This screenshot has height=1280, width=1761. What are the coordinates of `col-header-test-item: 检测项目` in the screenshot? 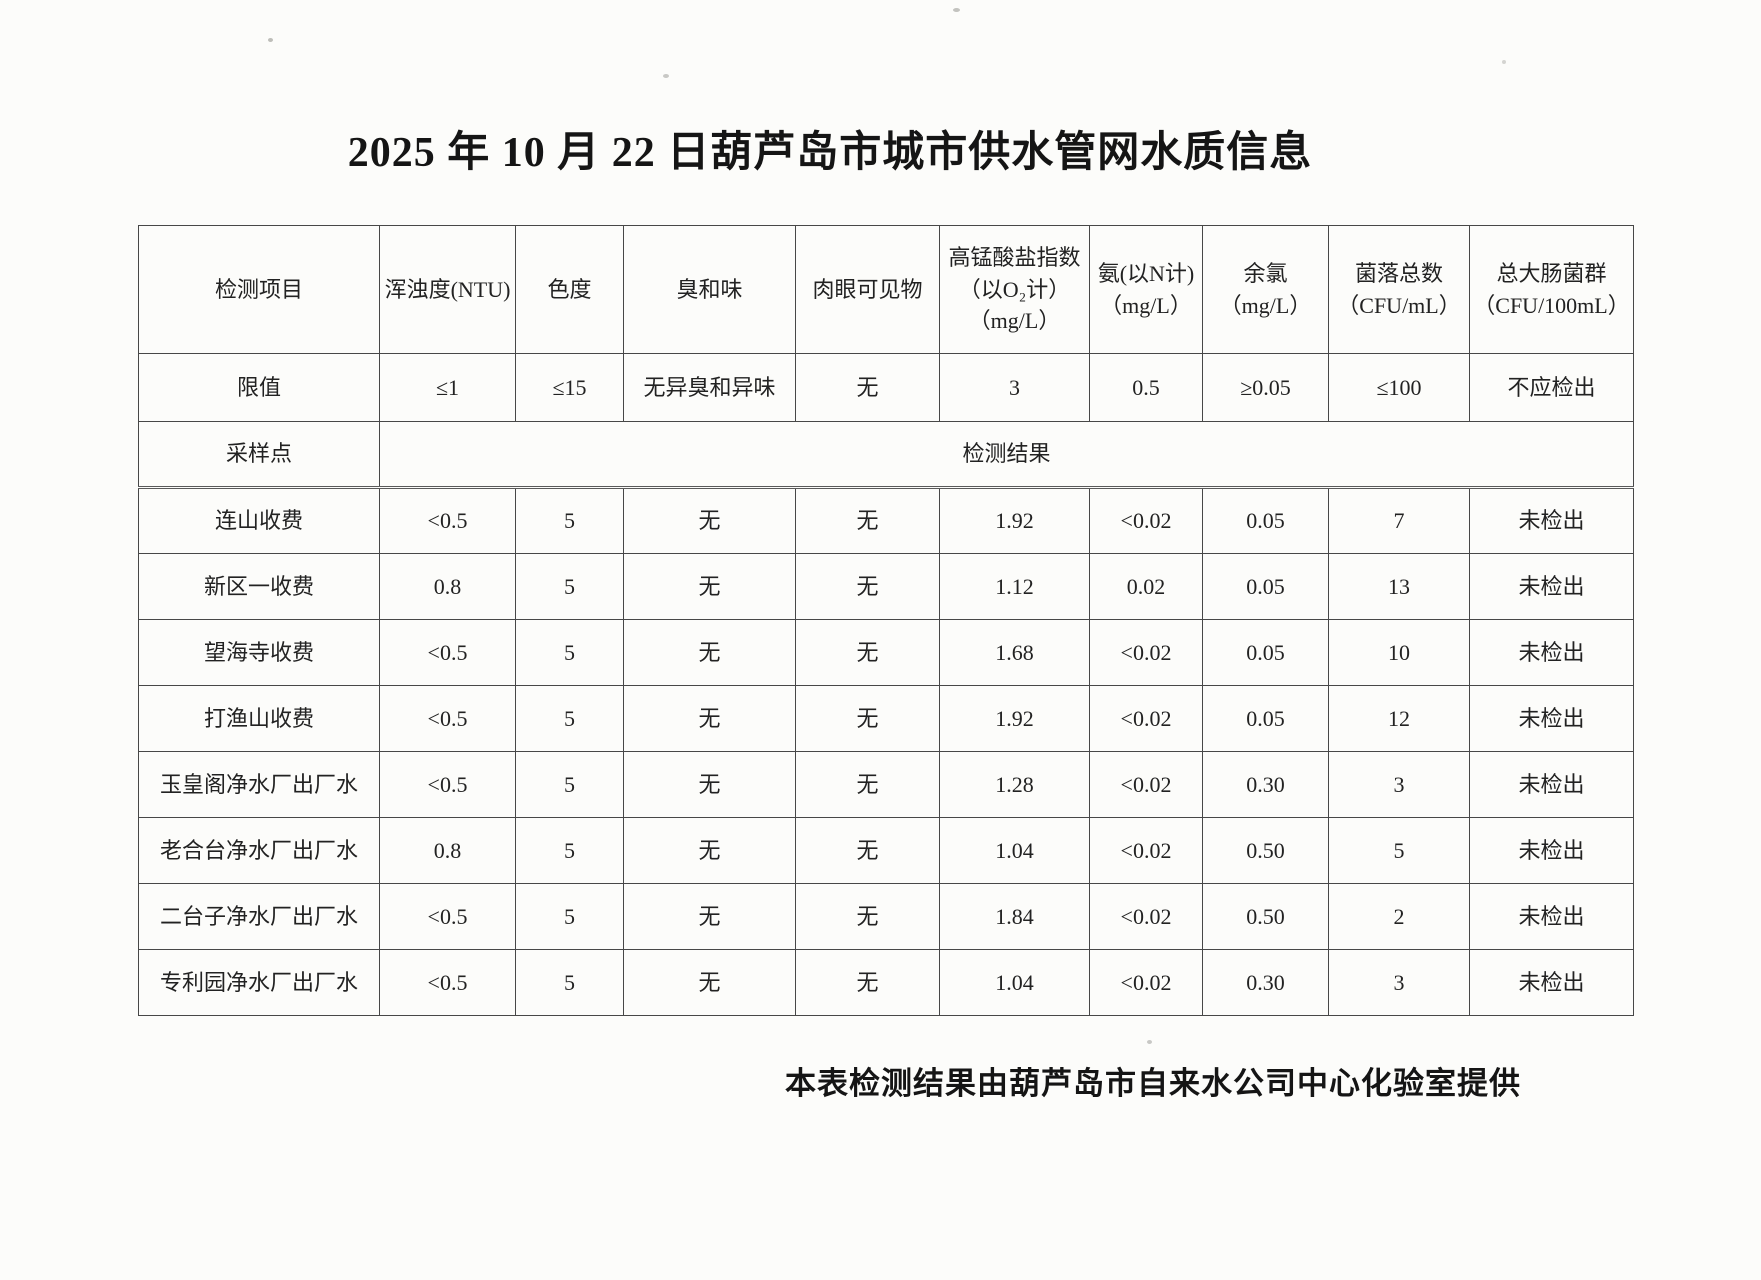 It's located at (259, 289).